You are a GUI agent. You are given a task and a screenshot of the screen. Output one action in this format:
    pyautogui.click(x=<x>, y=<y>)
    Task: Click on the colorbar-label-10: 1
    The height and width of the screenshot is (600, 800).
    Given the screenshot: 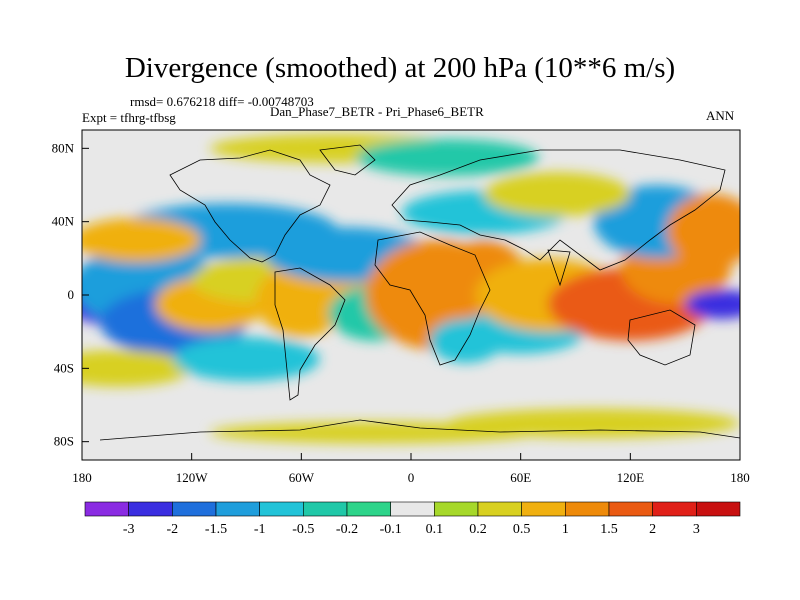 What is the action you would take?
    pyautogui.click(x=565, y=529)
    